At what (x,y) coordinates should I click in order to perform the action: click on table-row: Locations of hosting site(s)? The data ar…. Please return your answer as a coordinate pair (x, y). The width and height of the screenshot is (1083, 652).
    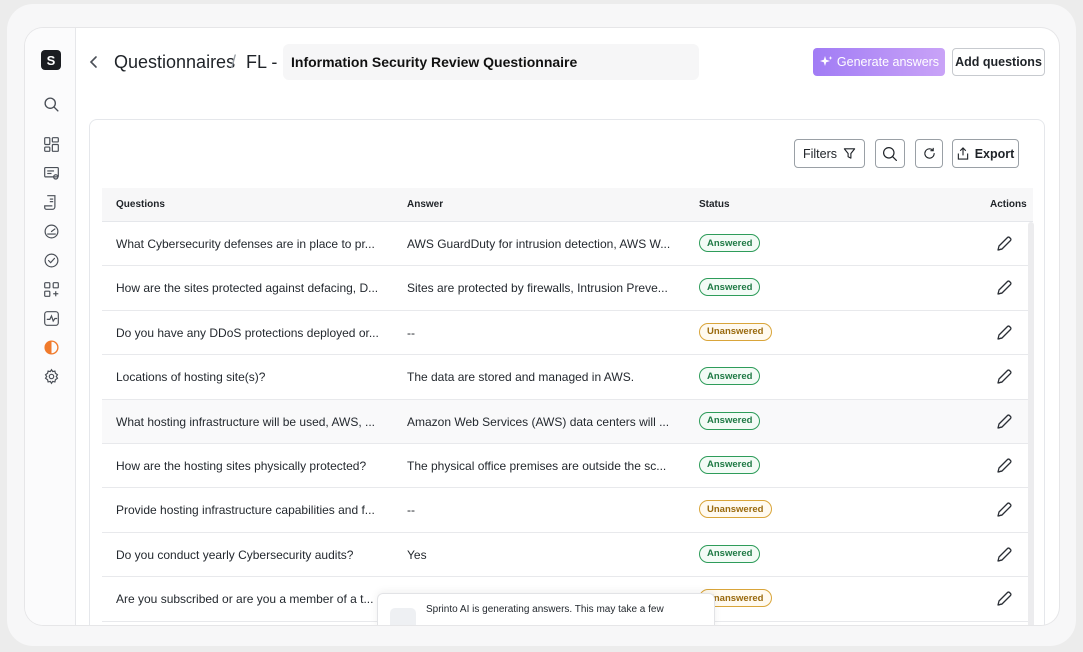
    Looking at the image, I should click on (567, 377).